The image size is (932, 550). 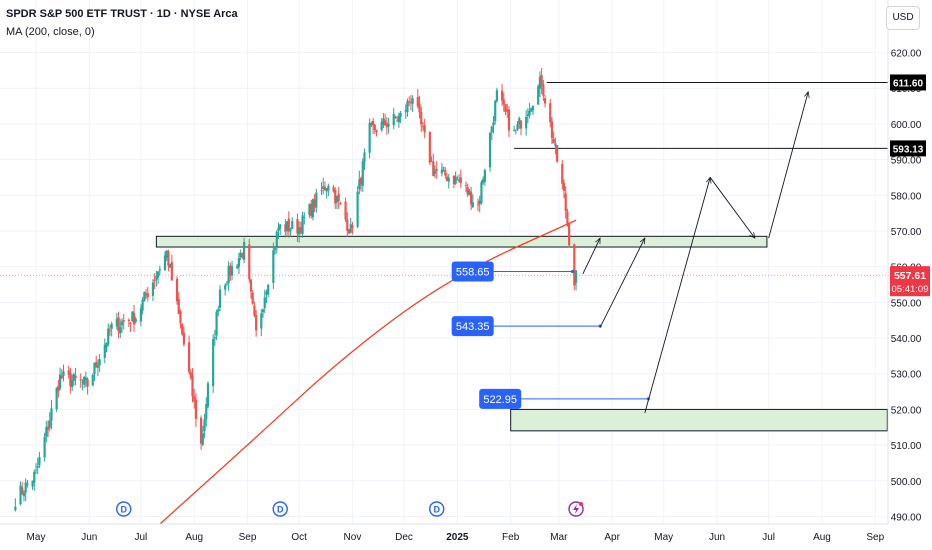 What do you see at coordinates (50, 32) in the screenshot?
I see `indicator-legend: MA (200, close, 0)` at bounding box center [50, 32].